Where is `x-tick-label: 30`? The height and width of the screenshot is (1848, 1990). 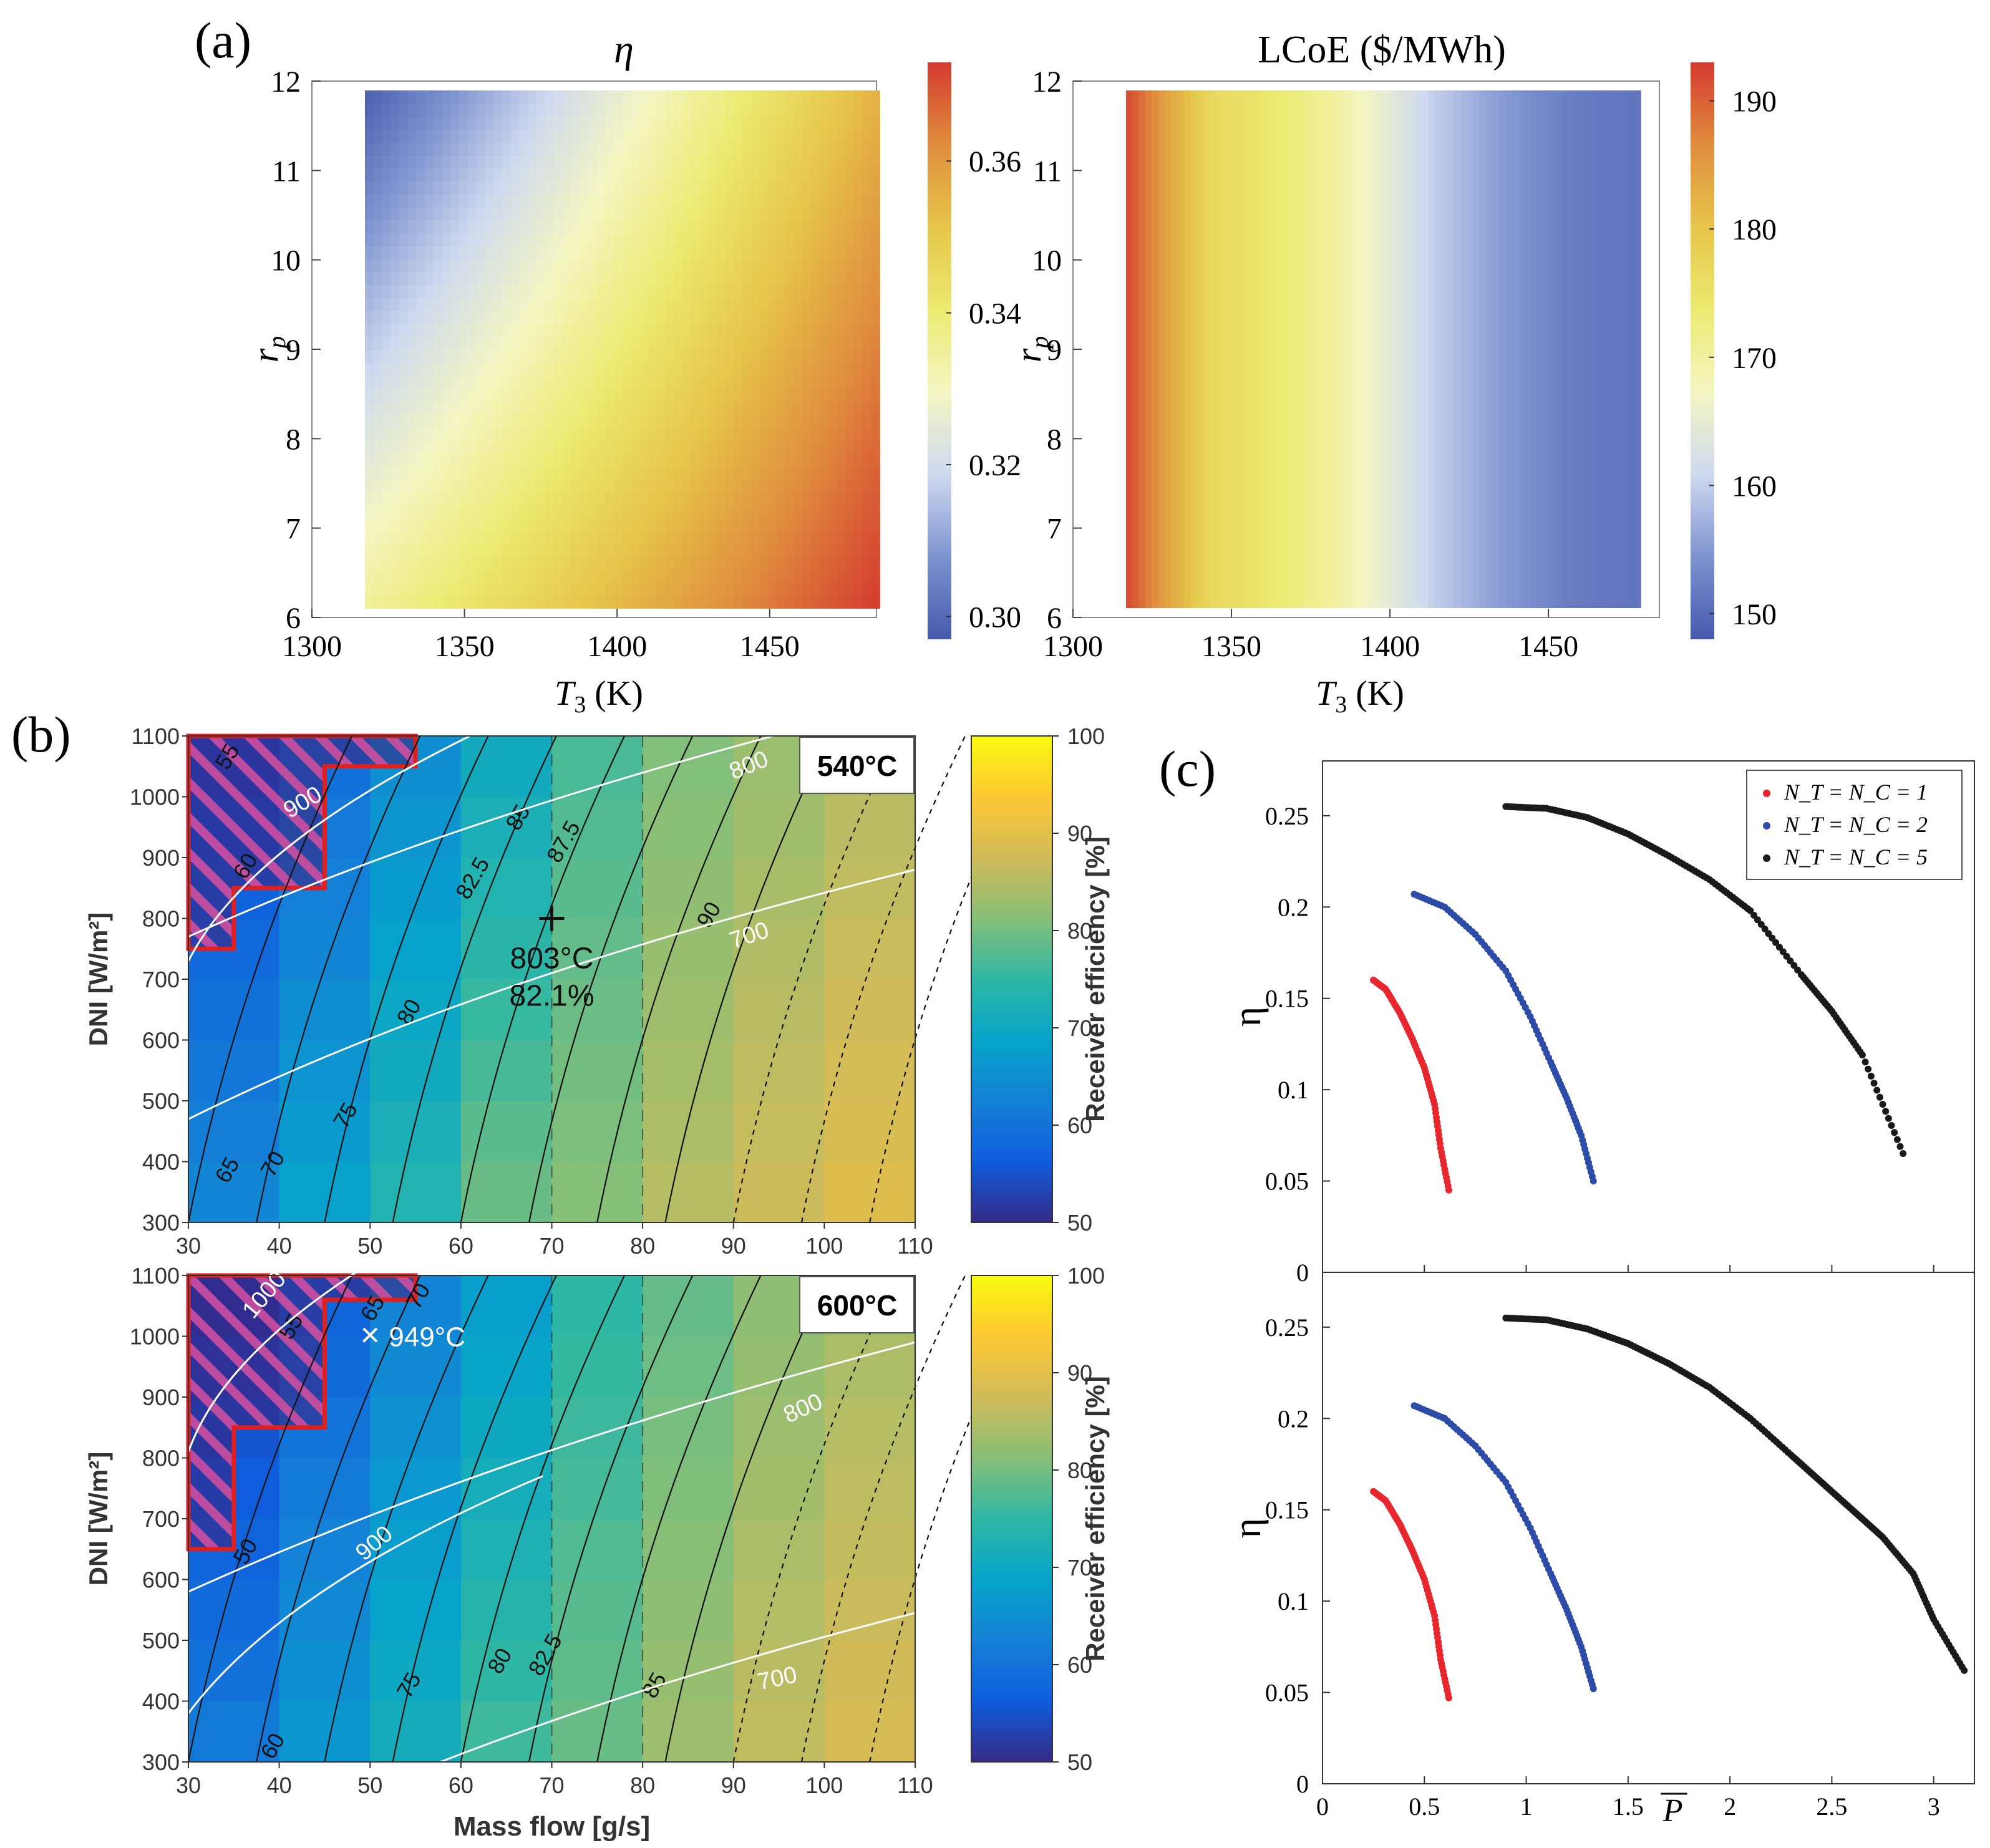 x-tick-label: 30 is located at coordinates (188, 1785).